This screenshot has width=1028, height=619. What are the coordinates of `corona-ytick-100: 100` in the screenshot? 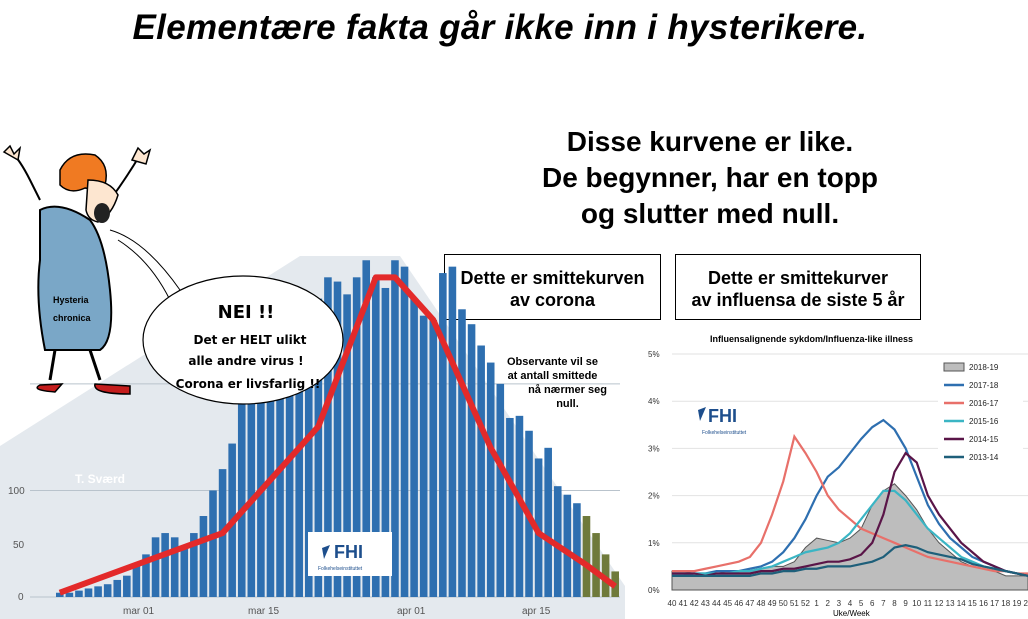 It's located at (16, 491).